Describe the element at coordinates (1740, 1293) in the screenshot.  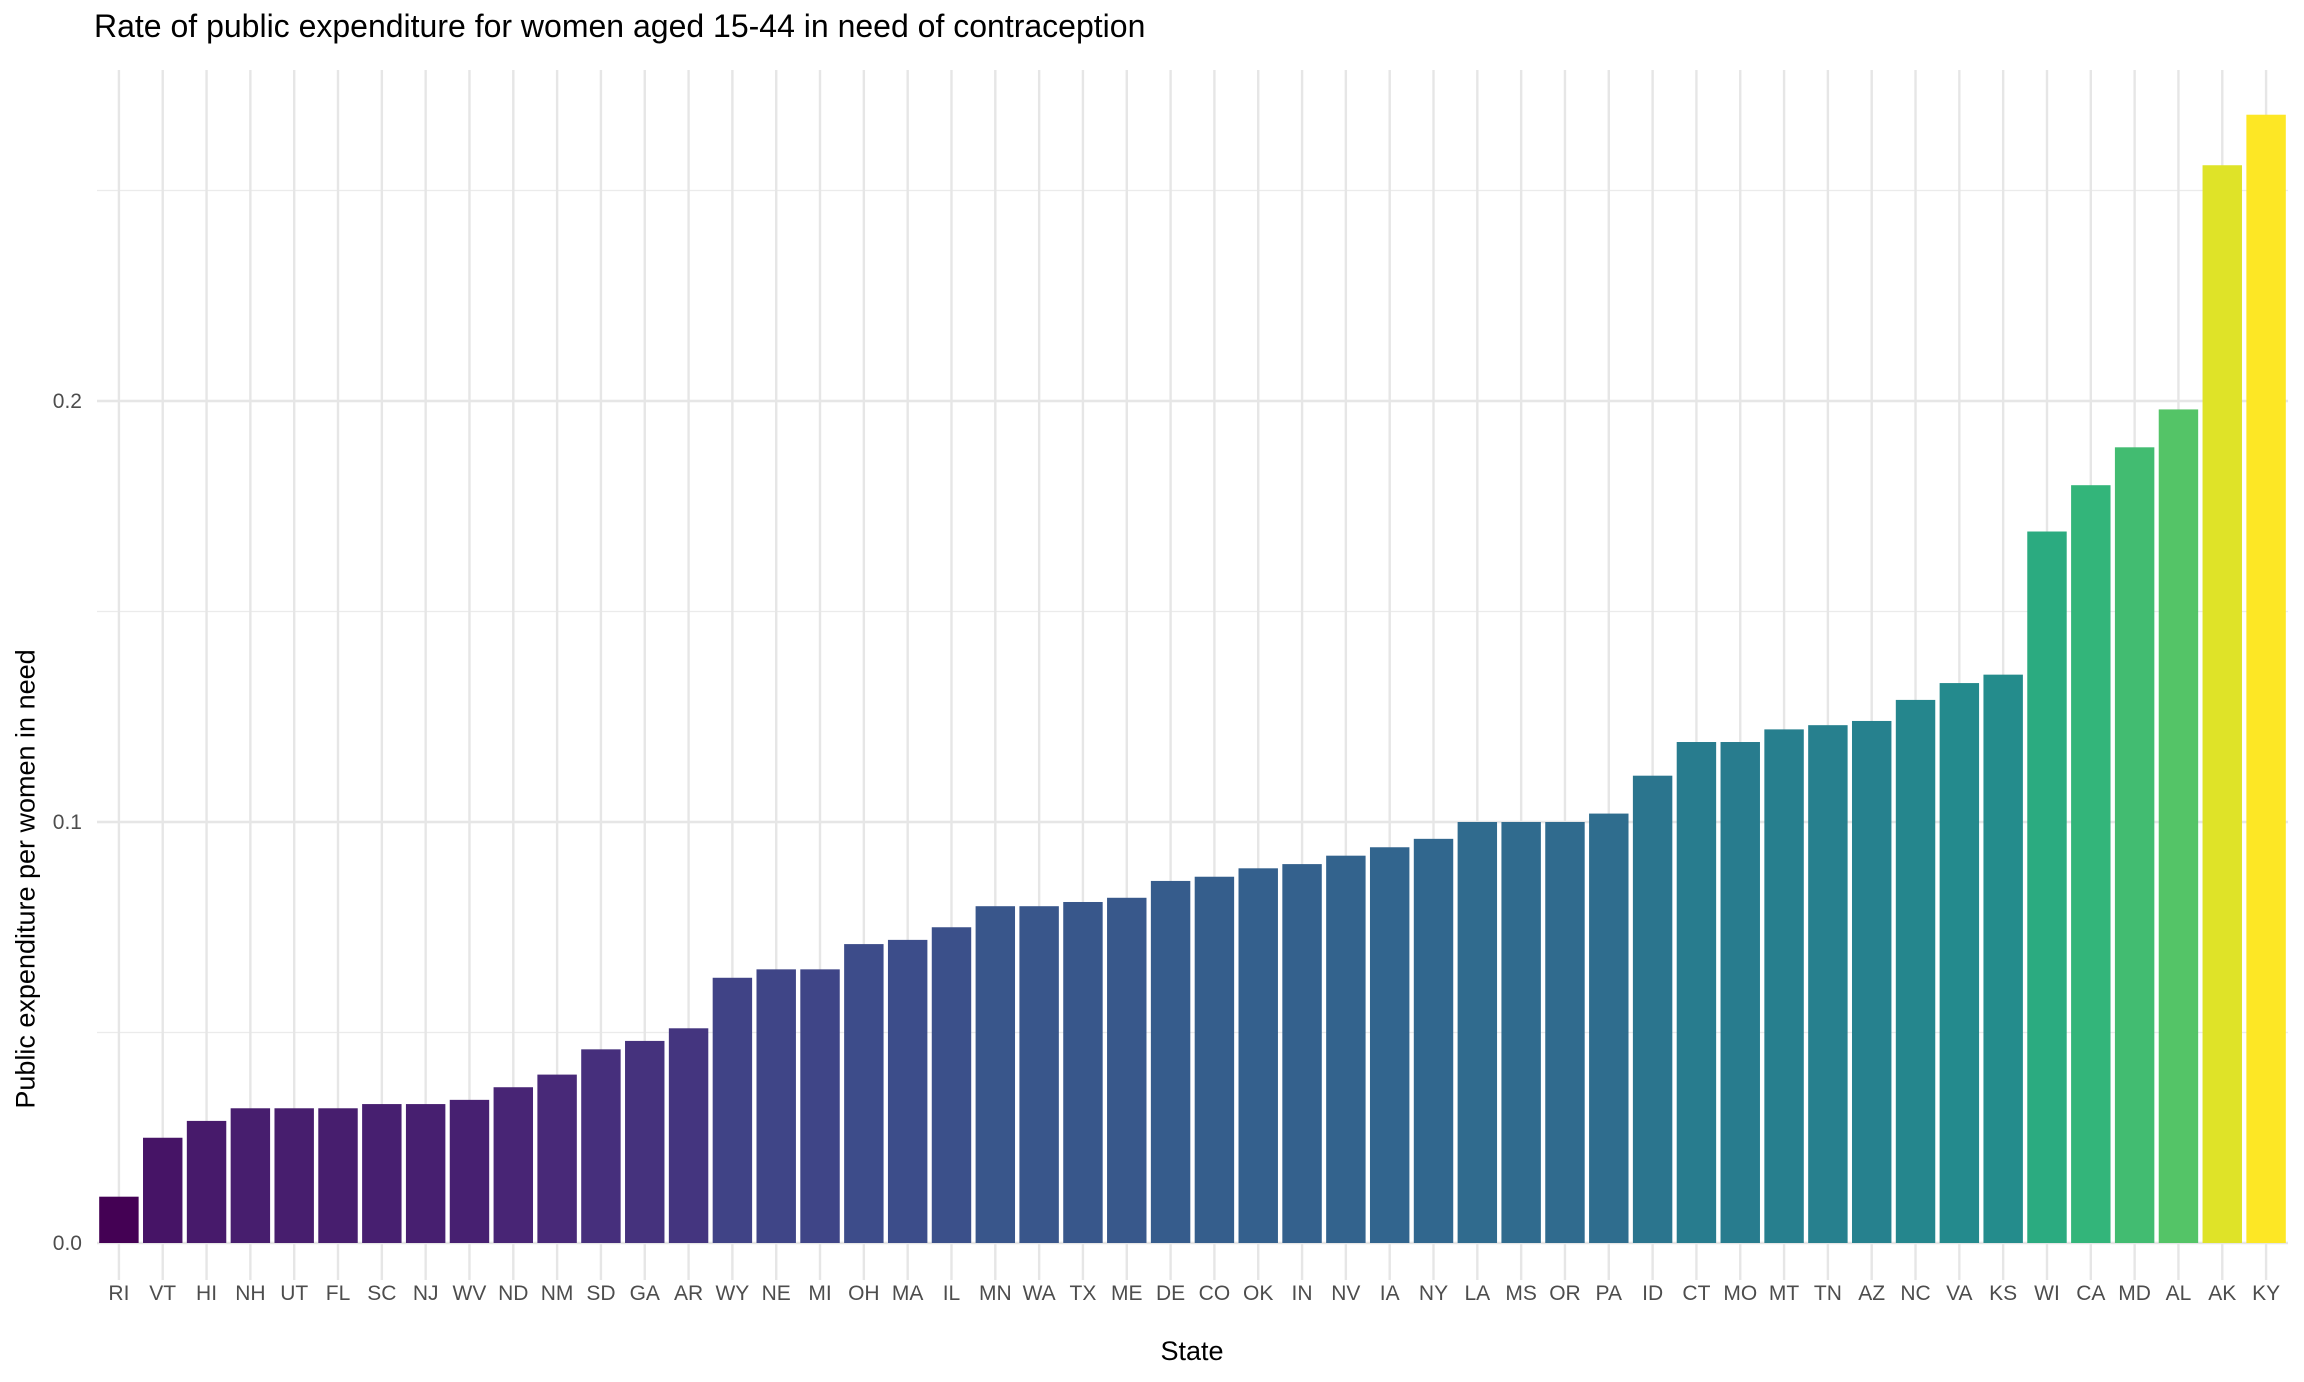
I see `x-tick-label: MO` at that location.